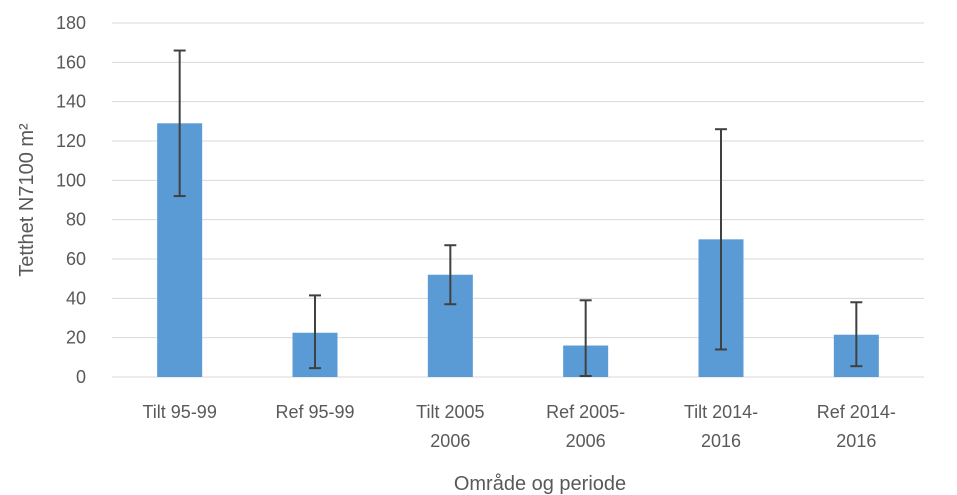  Describe the element at coordinates (71, 102) in the screenshot. I see `y-tick-label: 140` at that location.